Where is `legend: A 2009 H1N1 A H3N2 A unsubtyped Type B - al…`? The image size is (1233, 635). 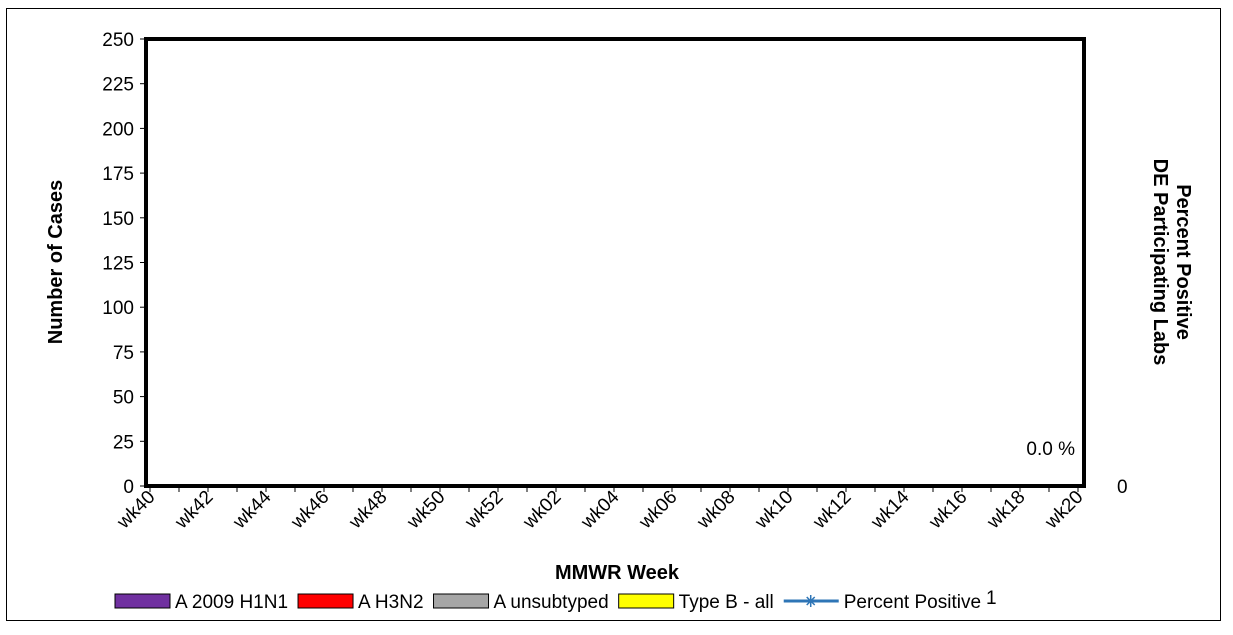 legend: A 2009 H1N1 A H3N2 A unsubtyped Type B - al… is located at coordinates (555, 600).